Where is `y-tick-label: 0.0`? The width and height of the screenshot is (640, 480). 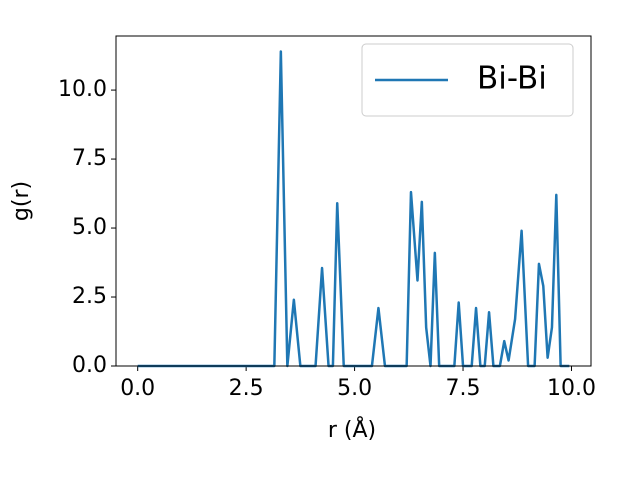 y-tick-label: 0.0 is located at coordinates (89, 365).